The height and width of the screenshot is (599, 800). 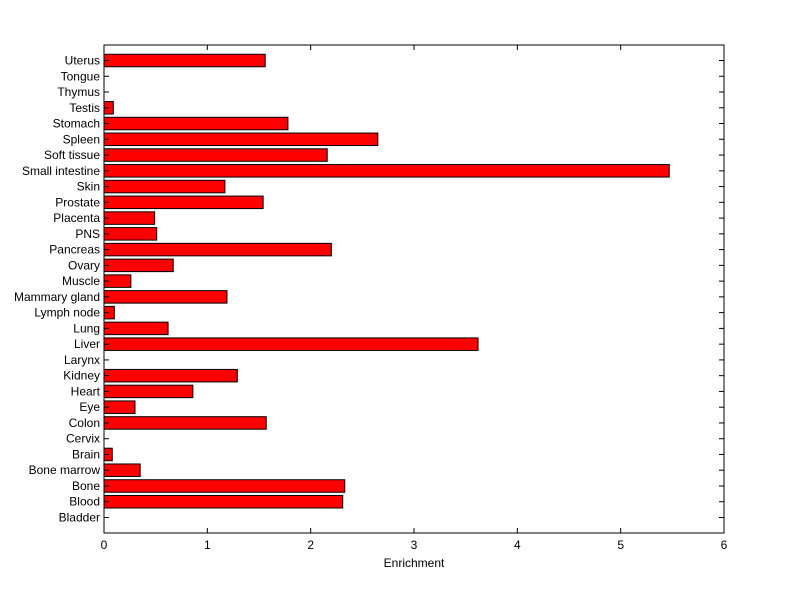 What do you see at coordinates (65, 470) in the screenshot?
I see `y-tick-label-bone-marrow: Bone marrow` at bounding box center [65, 470].